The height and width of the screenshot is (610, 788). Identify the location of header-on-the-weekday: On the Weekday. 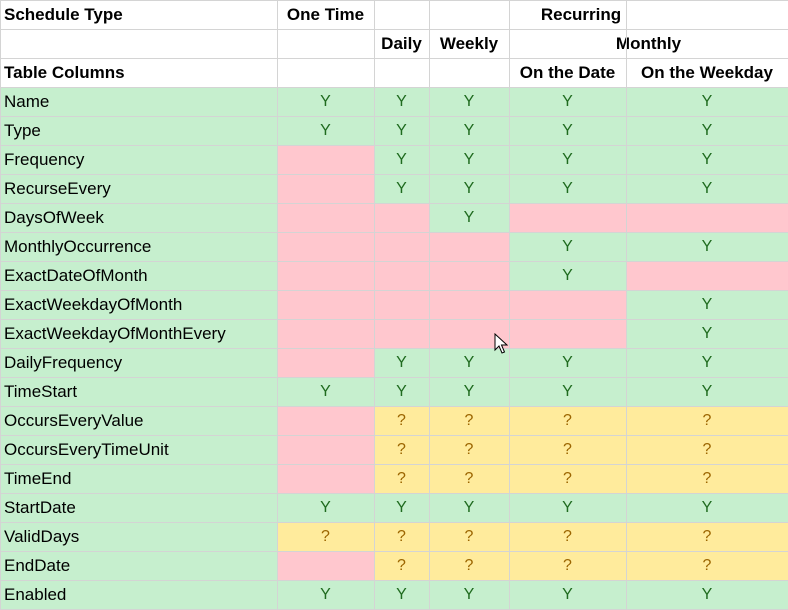
(707, 72).